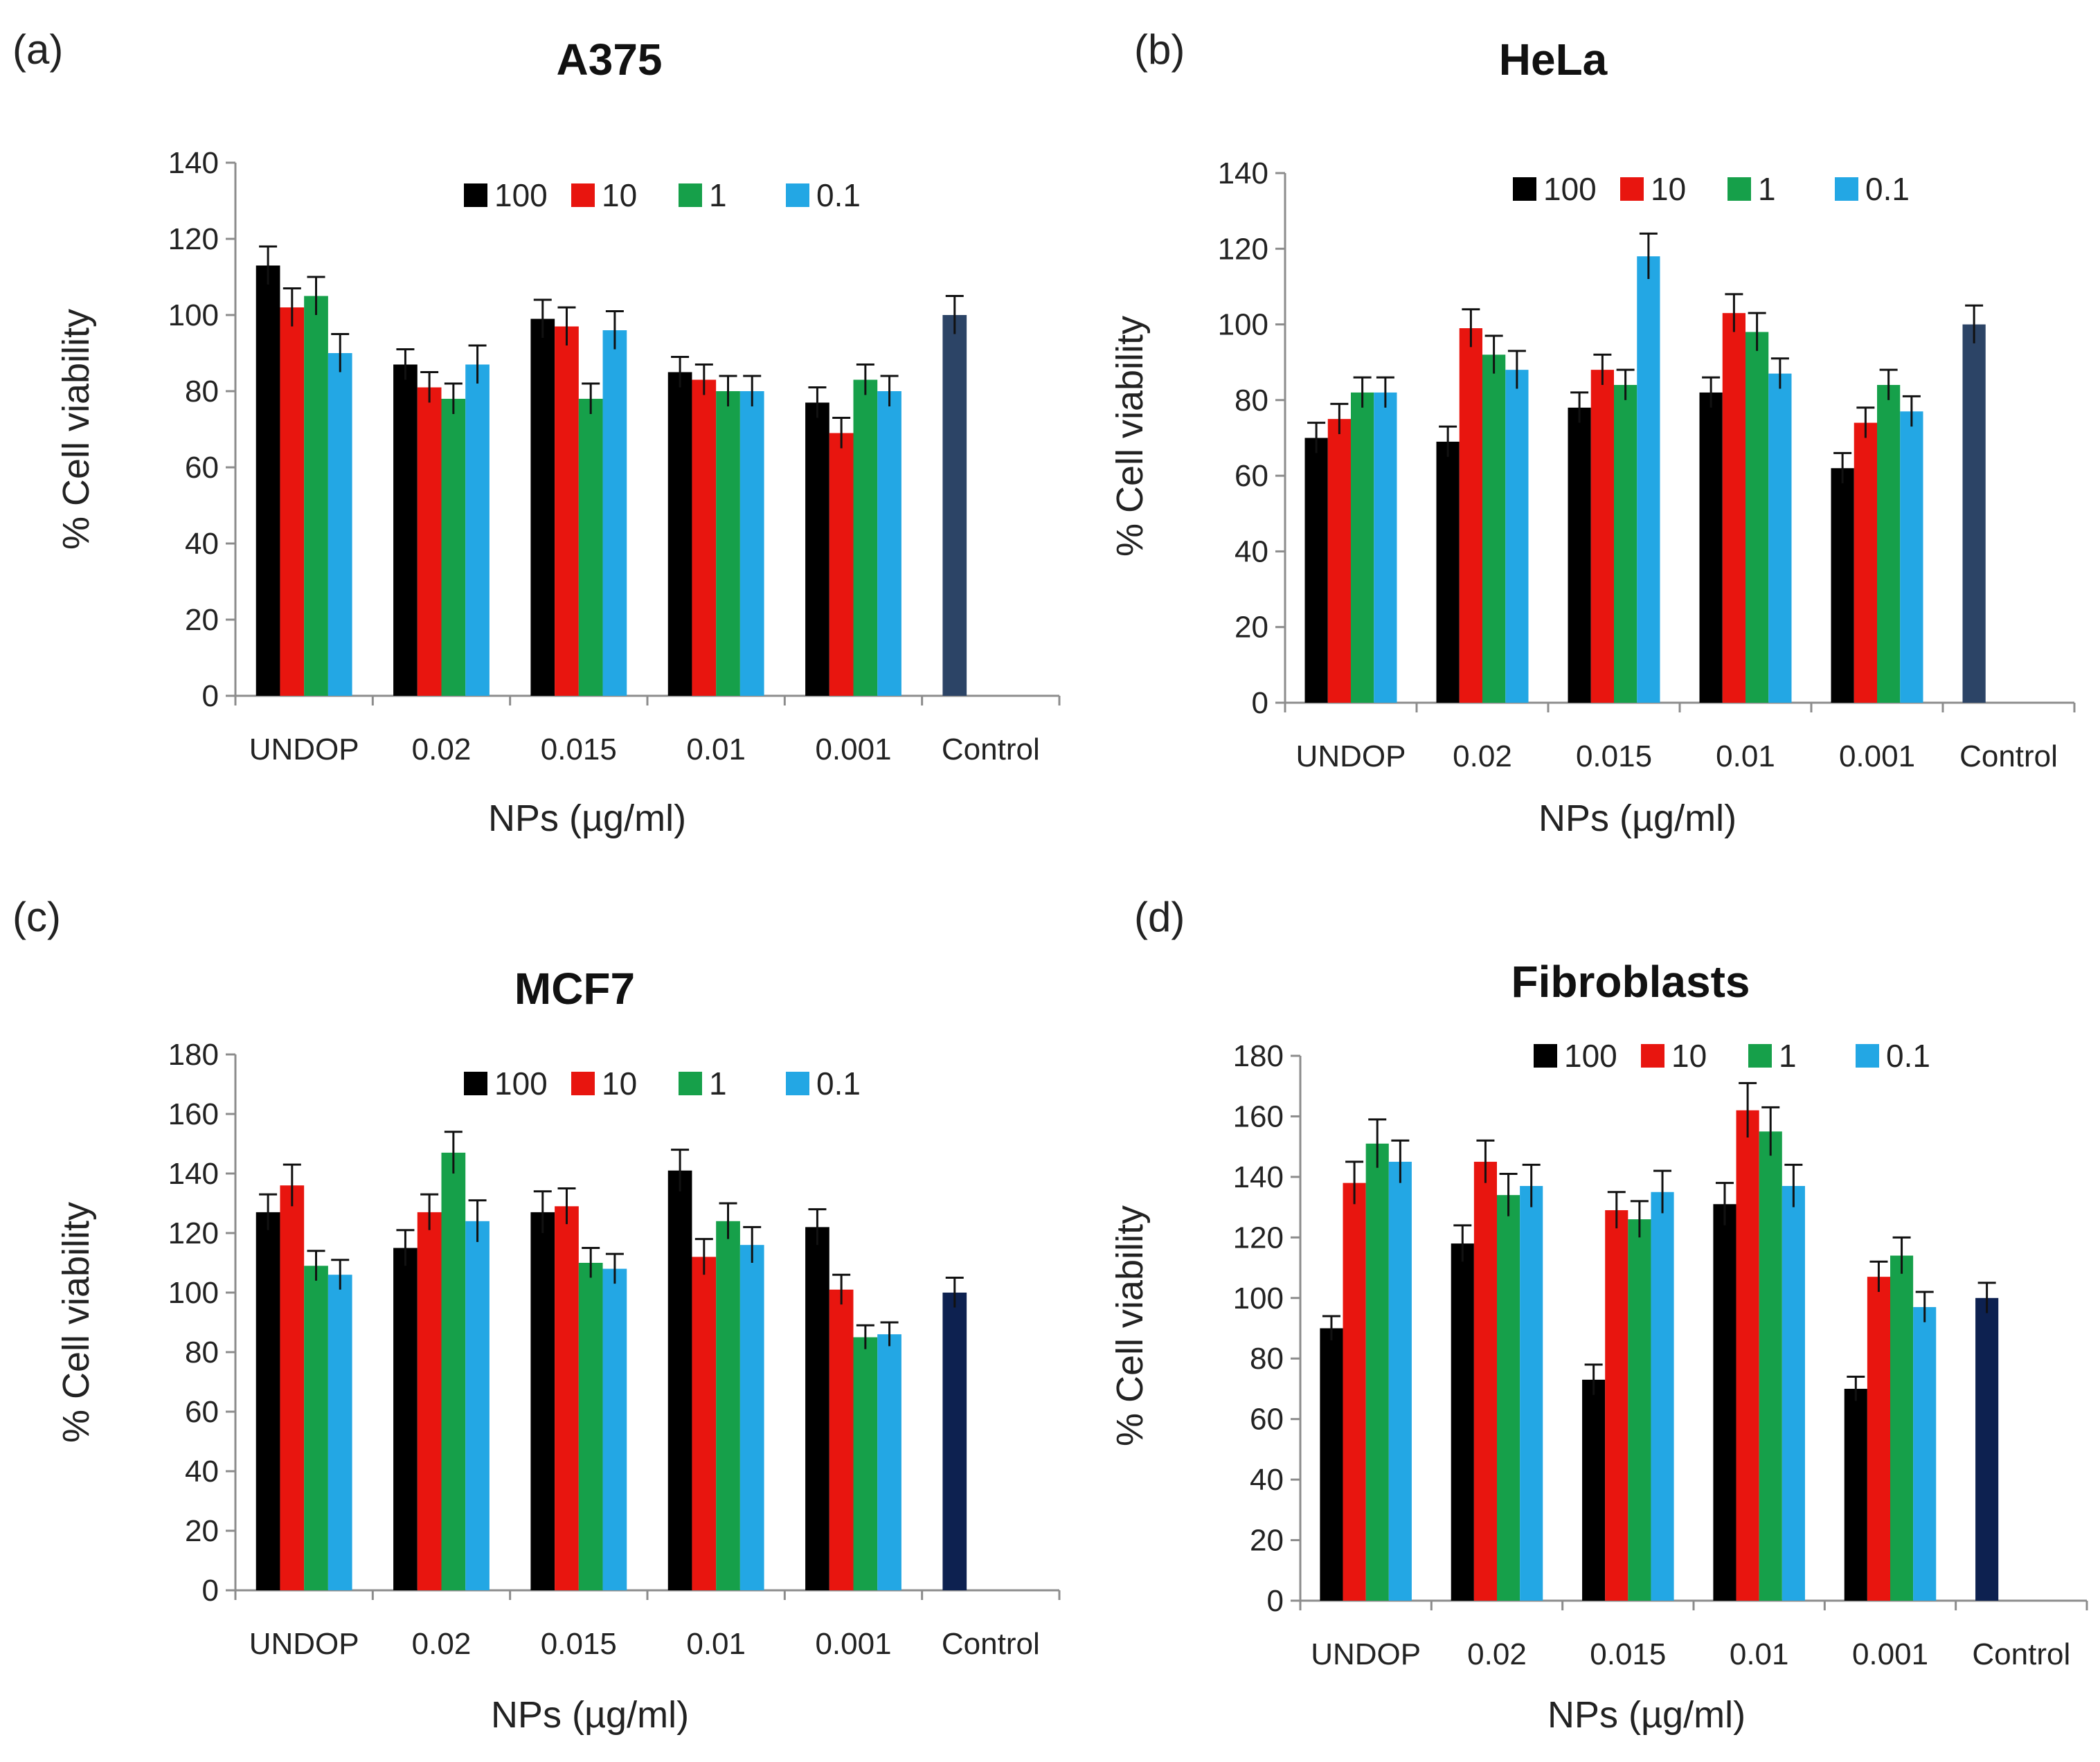  I want to click on chart-title: MCF7, so click(574, 989).